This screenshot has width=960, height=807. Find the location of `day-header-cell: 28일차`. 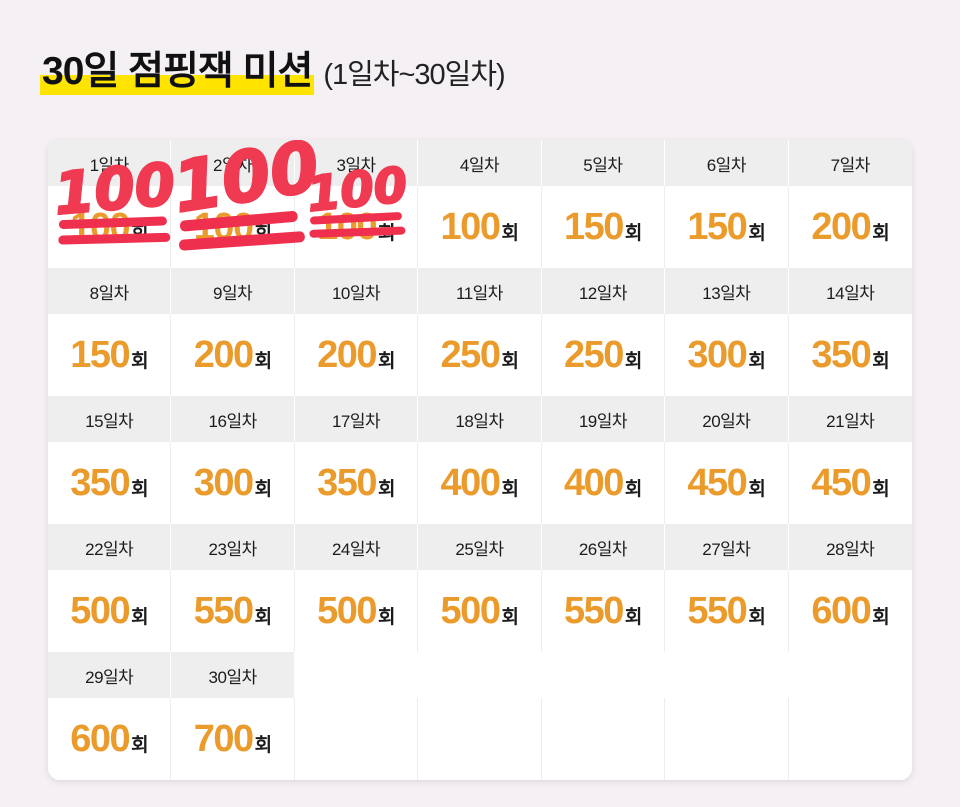

day-header-cell: 28일차 is located at coordinates (850, 547).